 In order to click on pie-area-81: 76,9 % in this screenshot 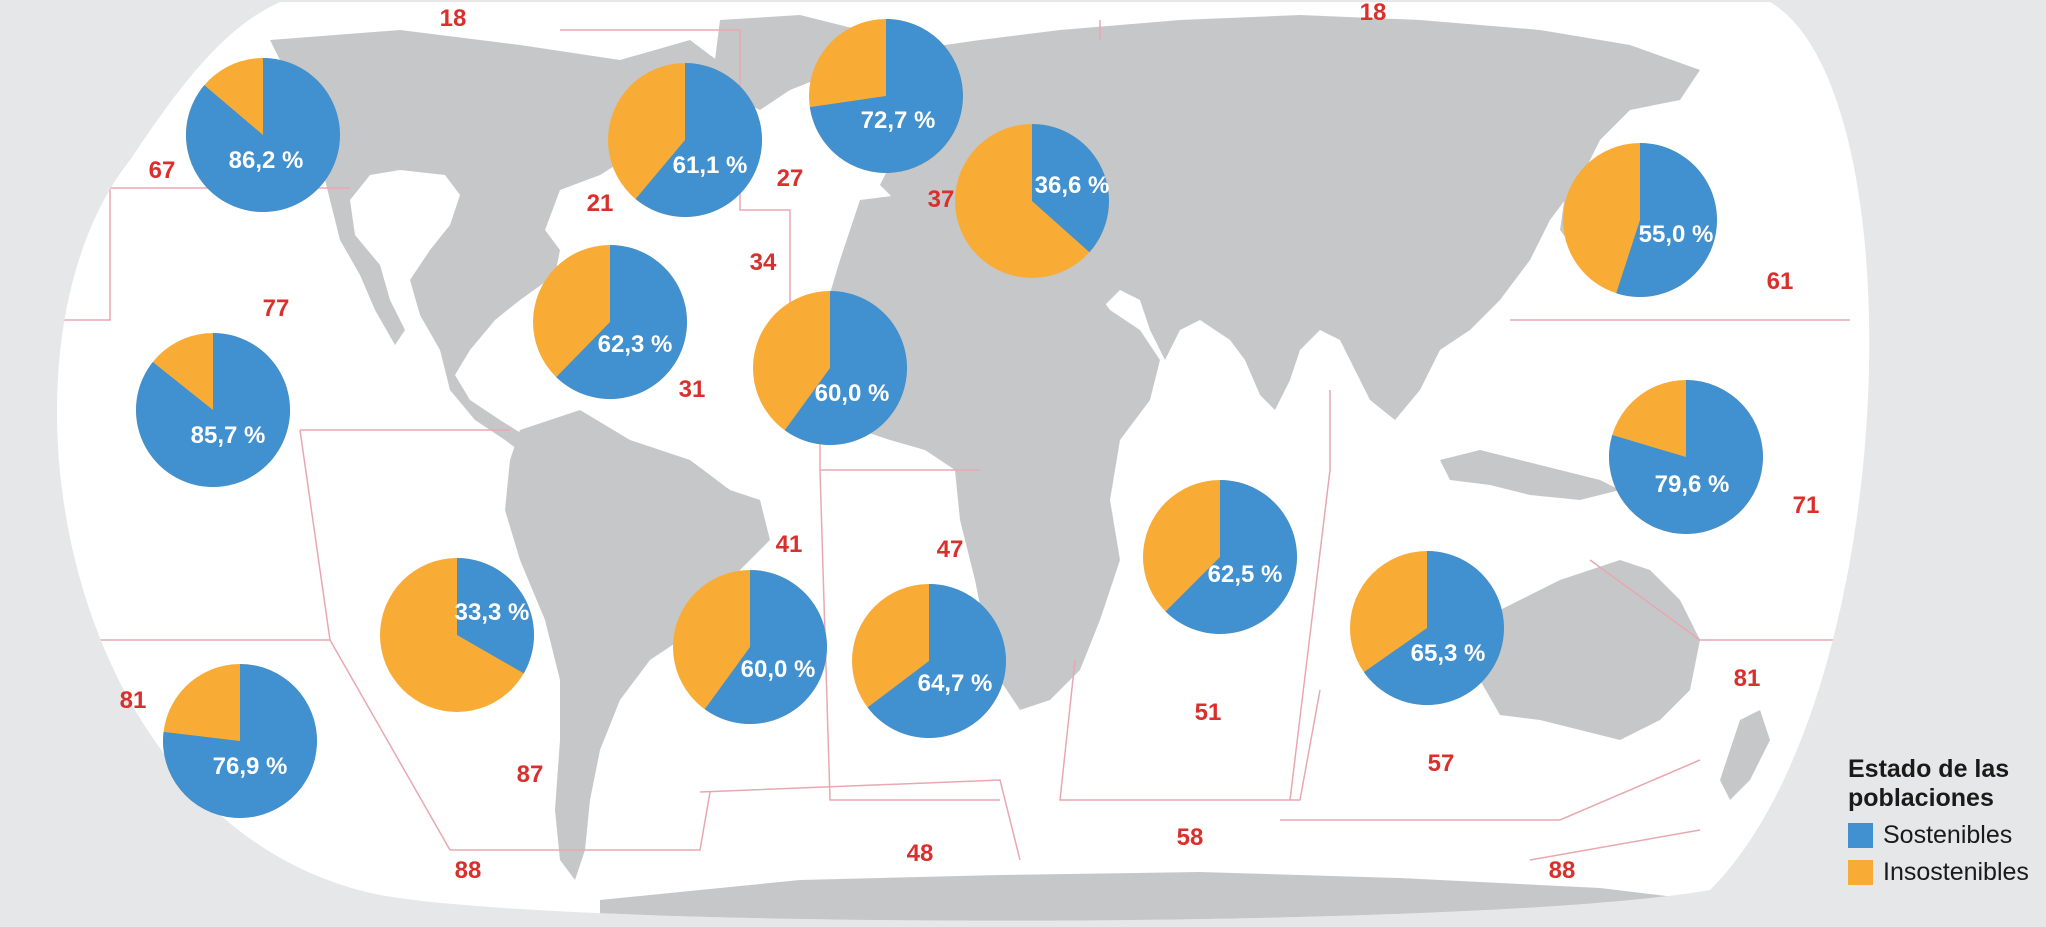, I will do `click(240, 741)`.